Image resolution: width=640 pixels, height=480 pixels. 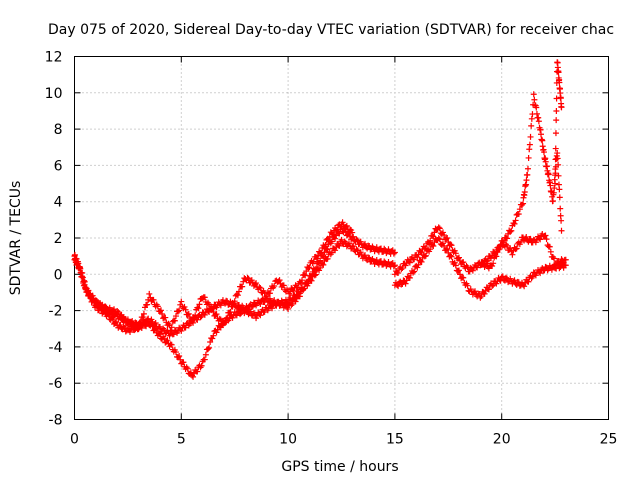 I want to click on x-axis-label: GPS time / hours, so click(x=339, y=467).